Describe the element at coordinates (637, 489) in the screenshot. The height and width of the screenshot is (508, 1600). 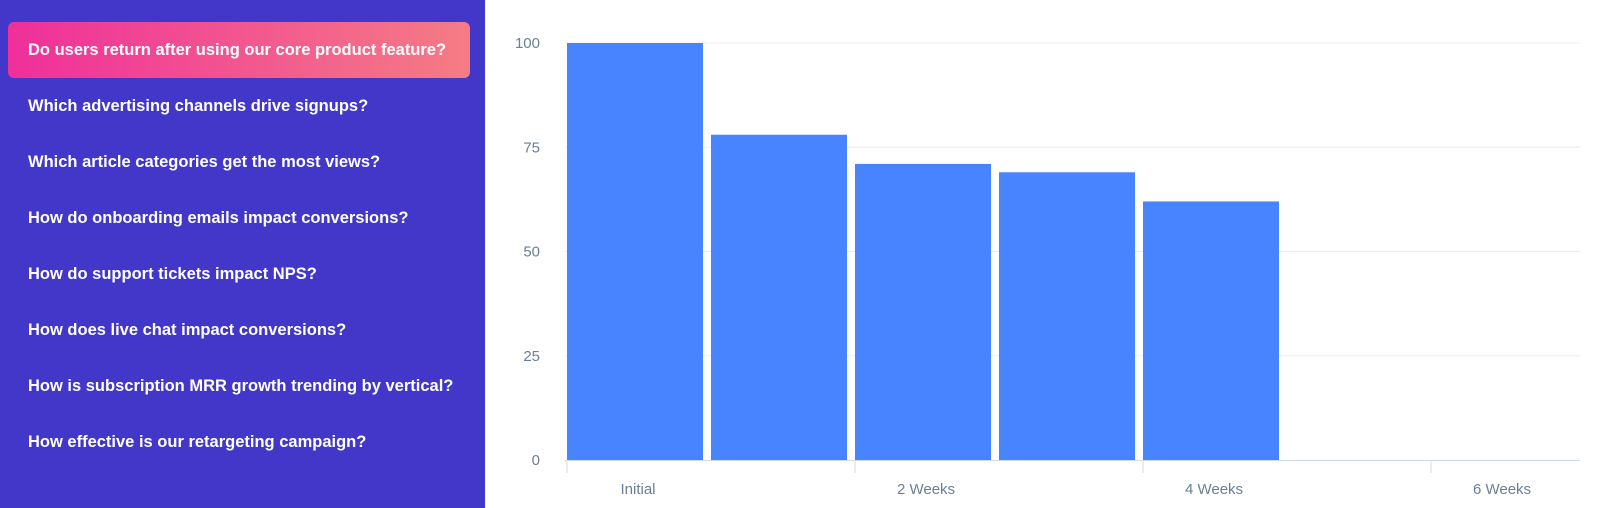
I see `x-tick-label: Initial` at that location.